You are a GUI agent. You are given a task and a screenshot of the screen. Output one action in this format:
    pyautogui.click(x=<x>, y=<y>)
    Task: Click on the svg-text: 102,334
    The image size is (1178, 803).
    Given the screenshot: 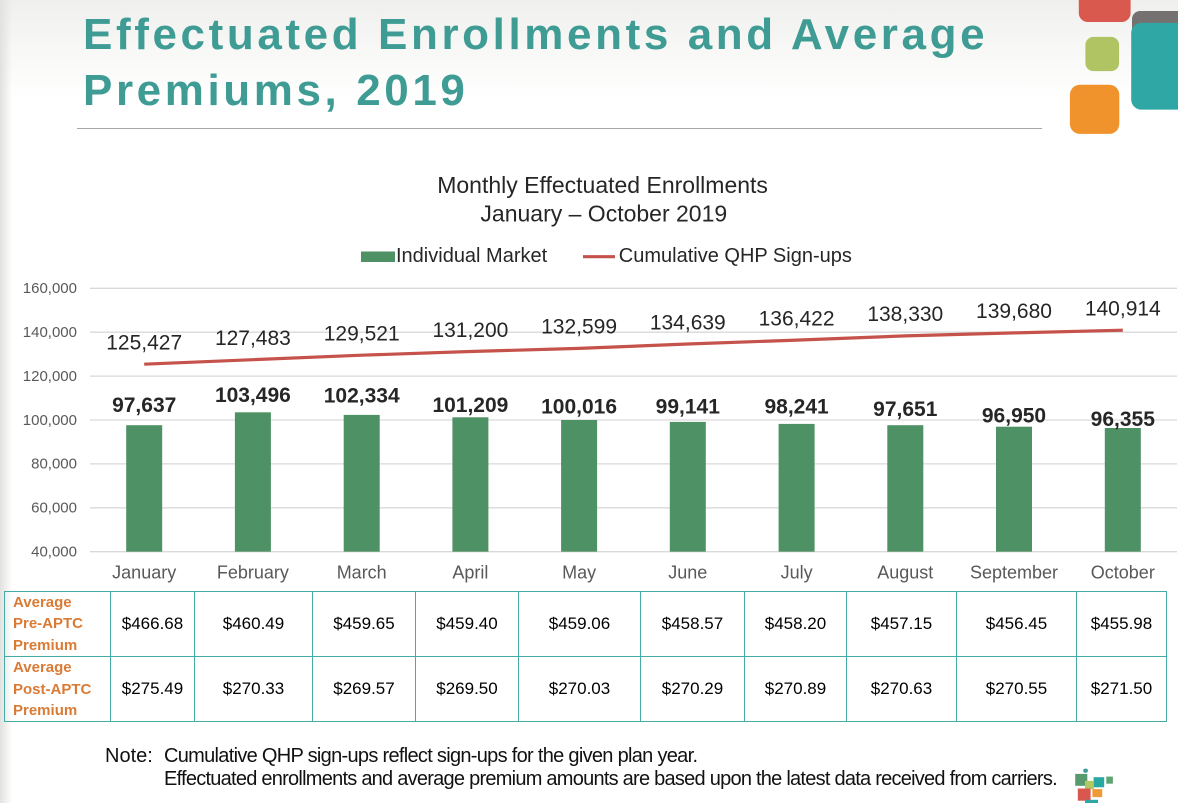 What is the action you would take?
    pyautogui.click(x=362, y=396)
    